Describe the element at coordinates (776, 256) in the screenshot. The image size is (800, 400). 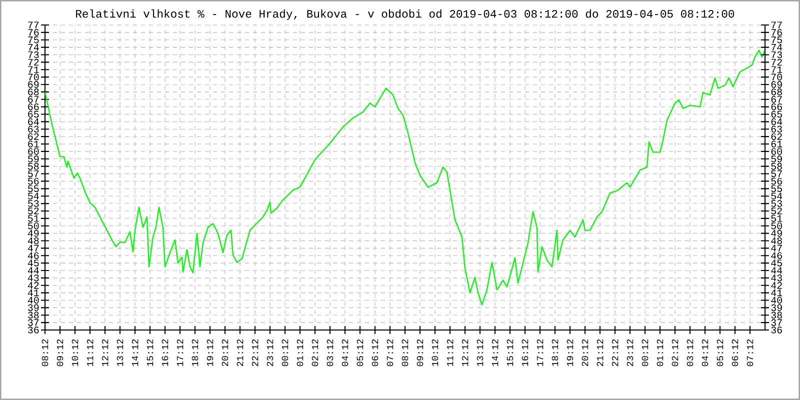
I see `y-tick-label: 46` at that location.